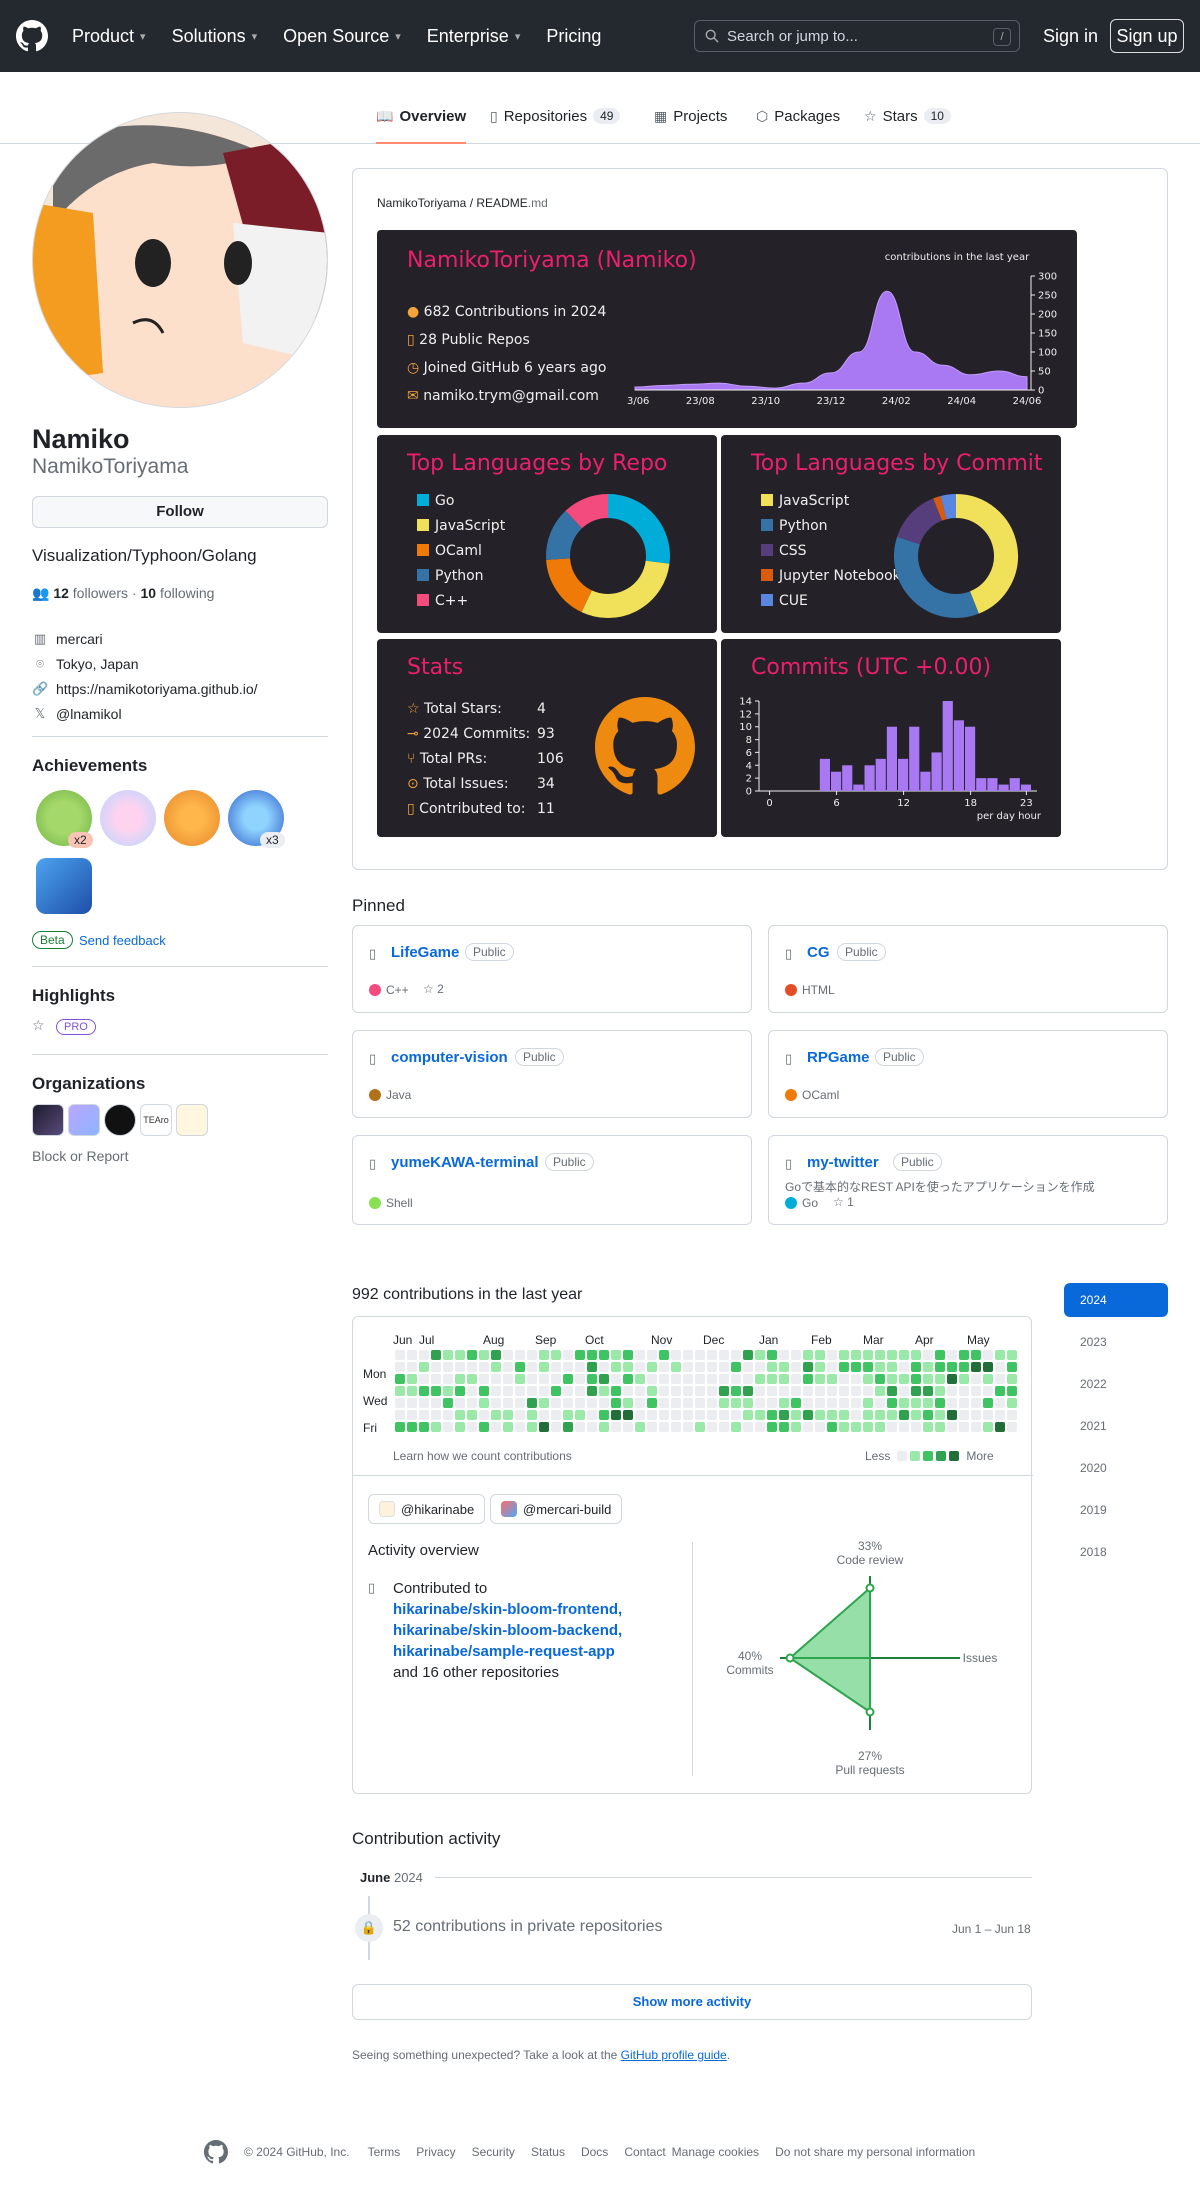 The height and width of the screenshot is (2202, 1200). What do you see at coordinates (128, 818) in the screenshot?
I see `achievement-yolo-badge` at bounding box center [128, 818].